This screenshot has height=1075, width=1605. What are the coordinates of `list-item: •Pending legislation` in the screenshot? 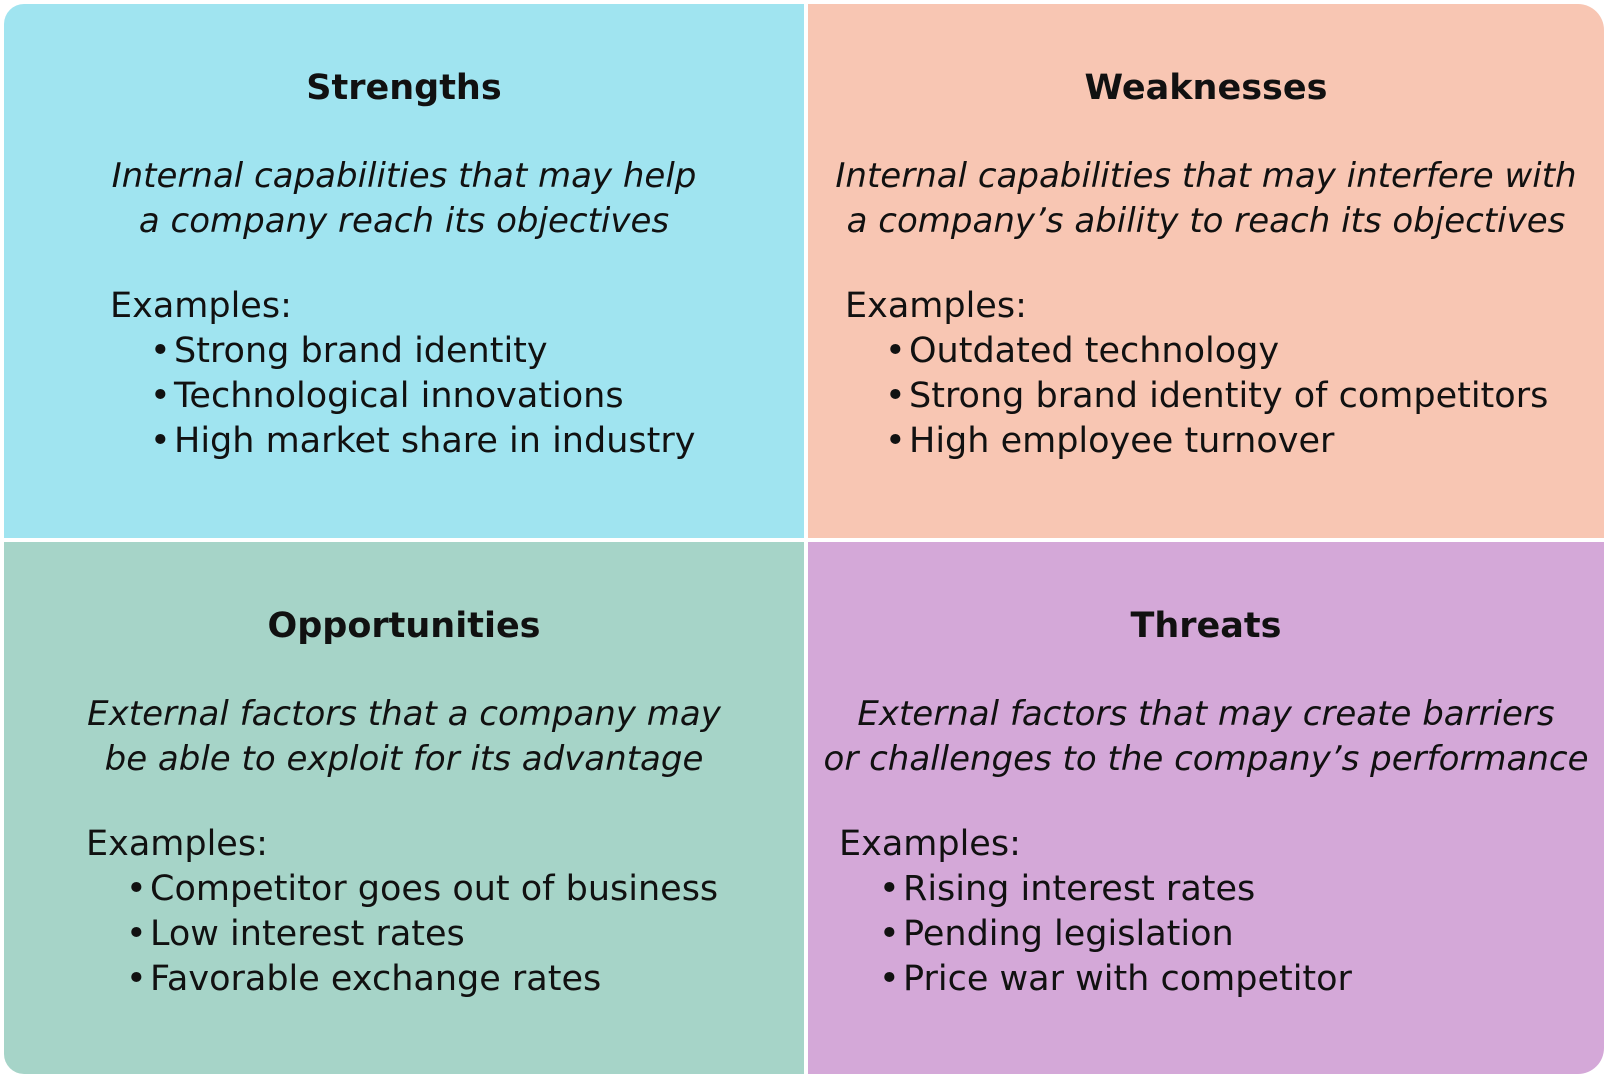 It's located at (1115, 934).